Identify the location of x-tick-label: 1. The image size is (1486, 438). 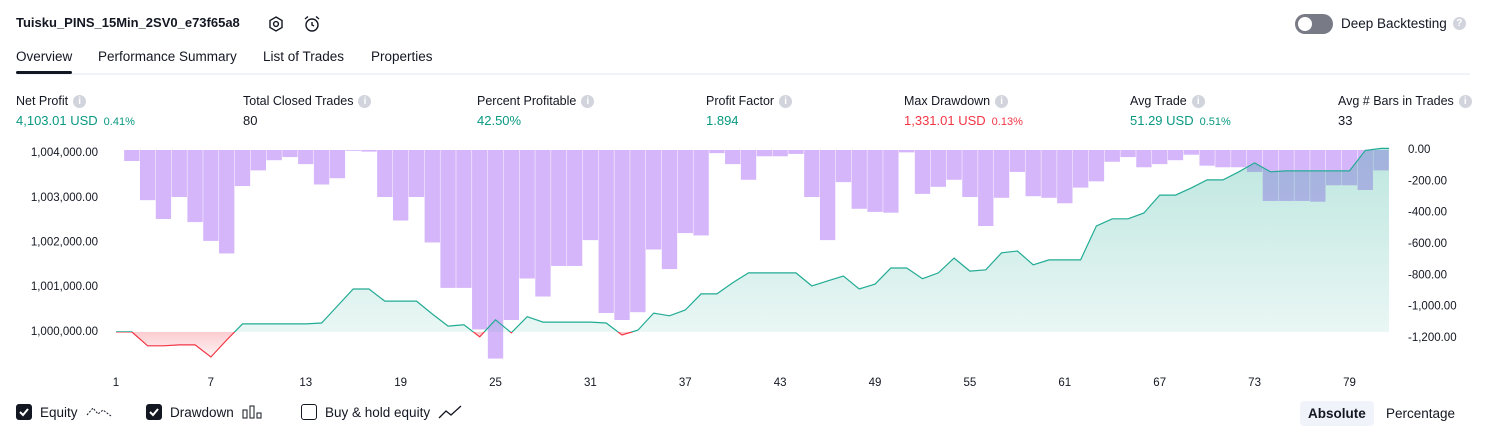
(116, 383).